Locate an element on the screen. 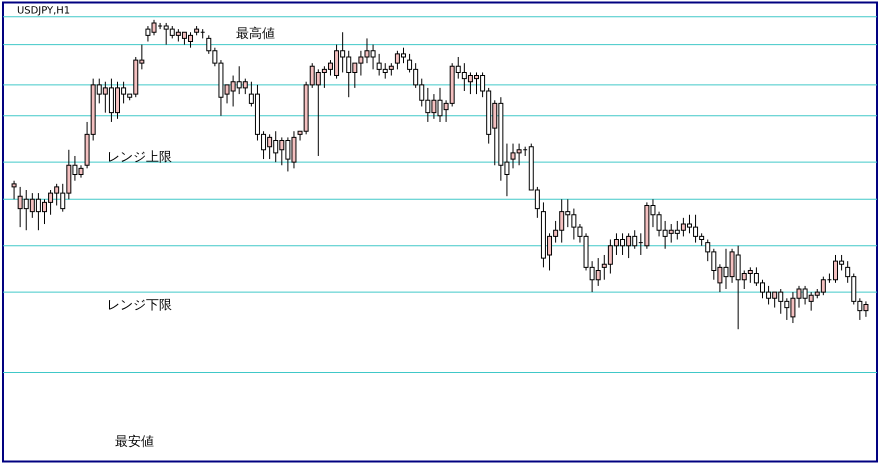 The image size is (880, 464). annotation: レンジ下限 is located at coordinates (139, 305).